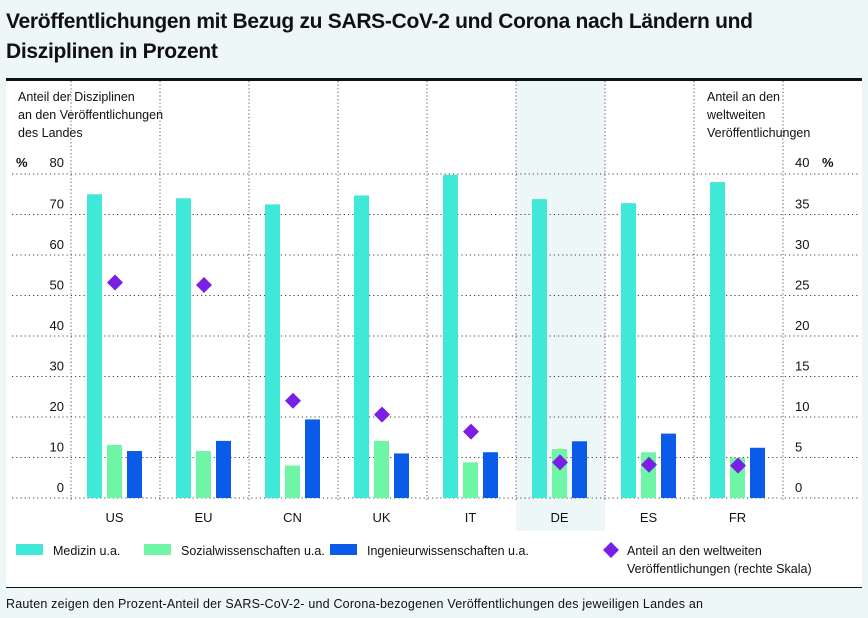 This screenshot has height=618, width=868. I want to click on left-tick-label: 40, so click(57, 325).